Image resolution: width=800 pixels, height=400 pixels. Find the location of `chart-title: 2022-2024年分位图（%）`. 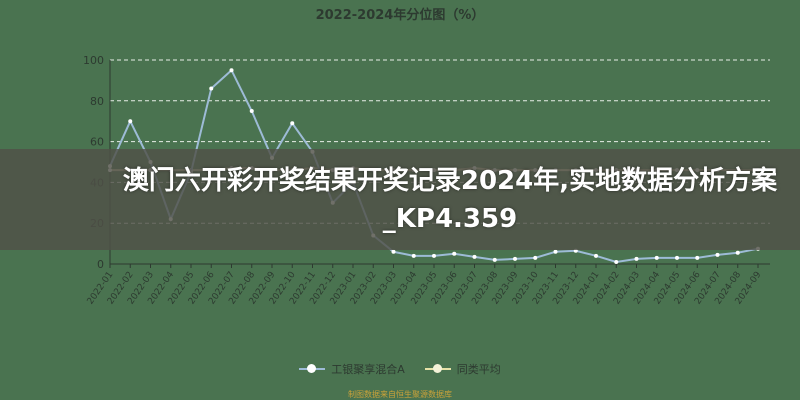

chart-title: 2022-2024年分位图（%） is located at coordinates (400, 15).